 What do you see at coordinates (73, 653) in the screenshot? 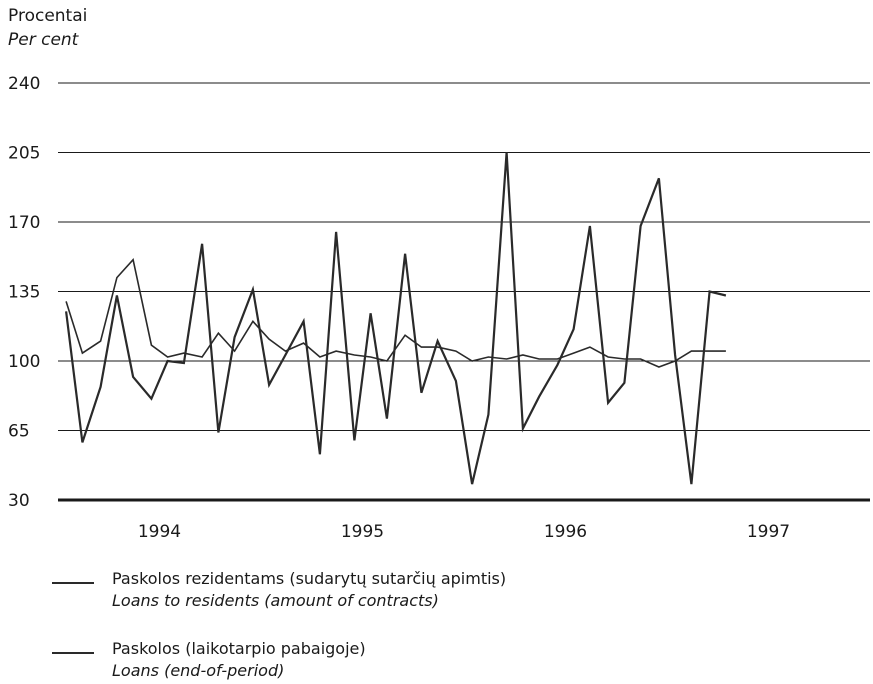
I see `legend-swatch-loans-end-of-period` at bounding box center [73, 653].